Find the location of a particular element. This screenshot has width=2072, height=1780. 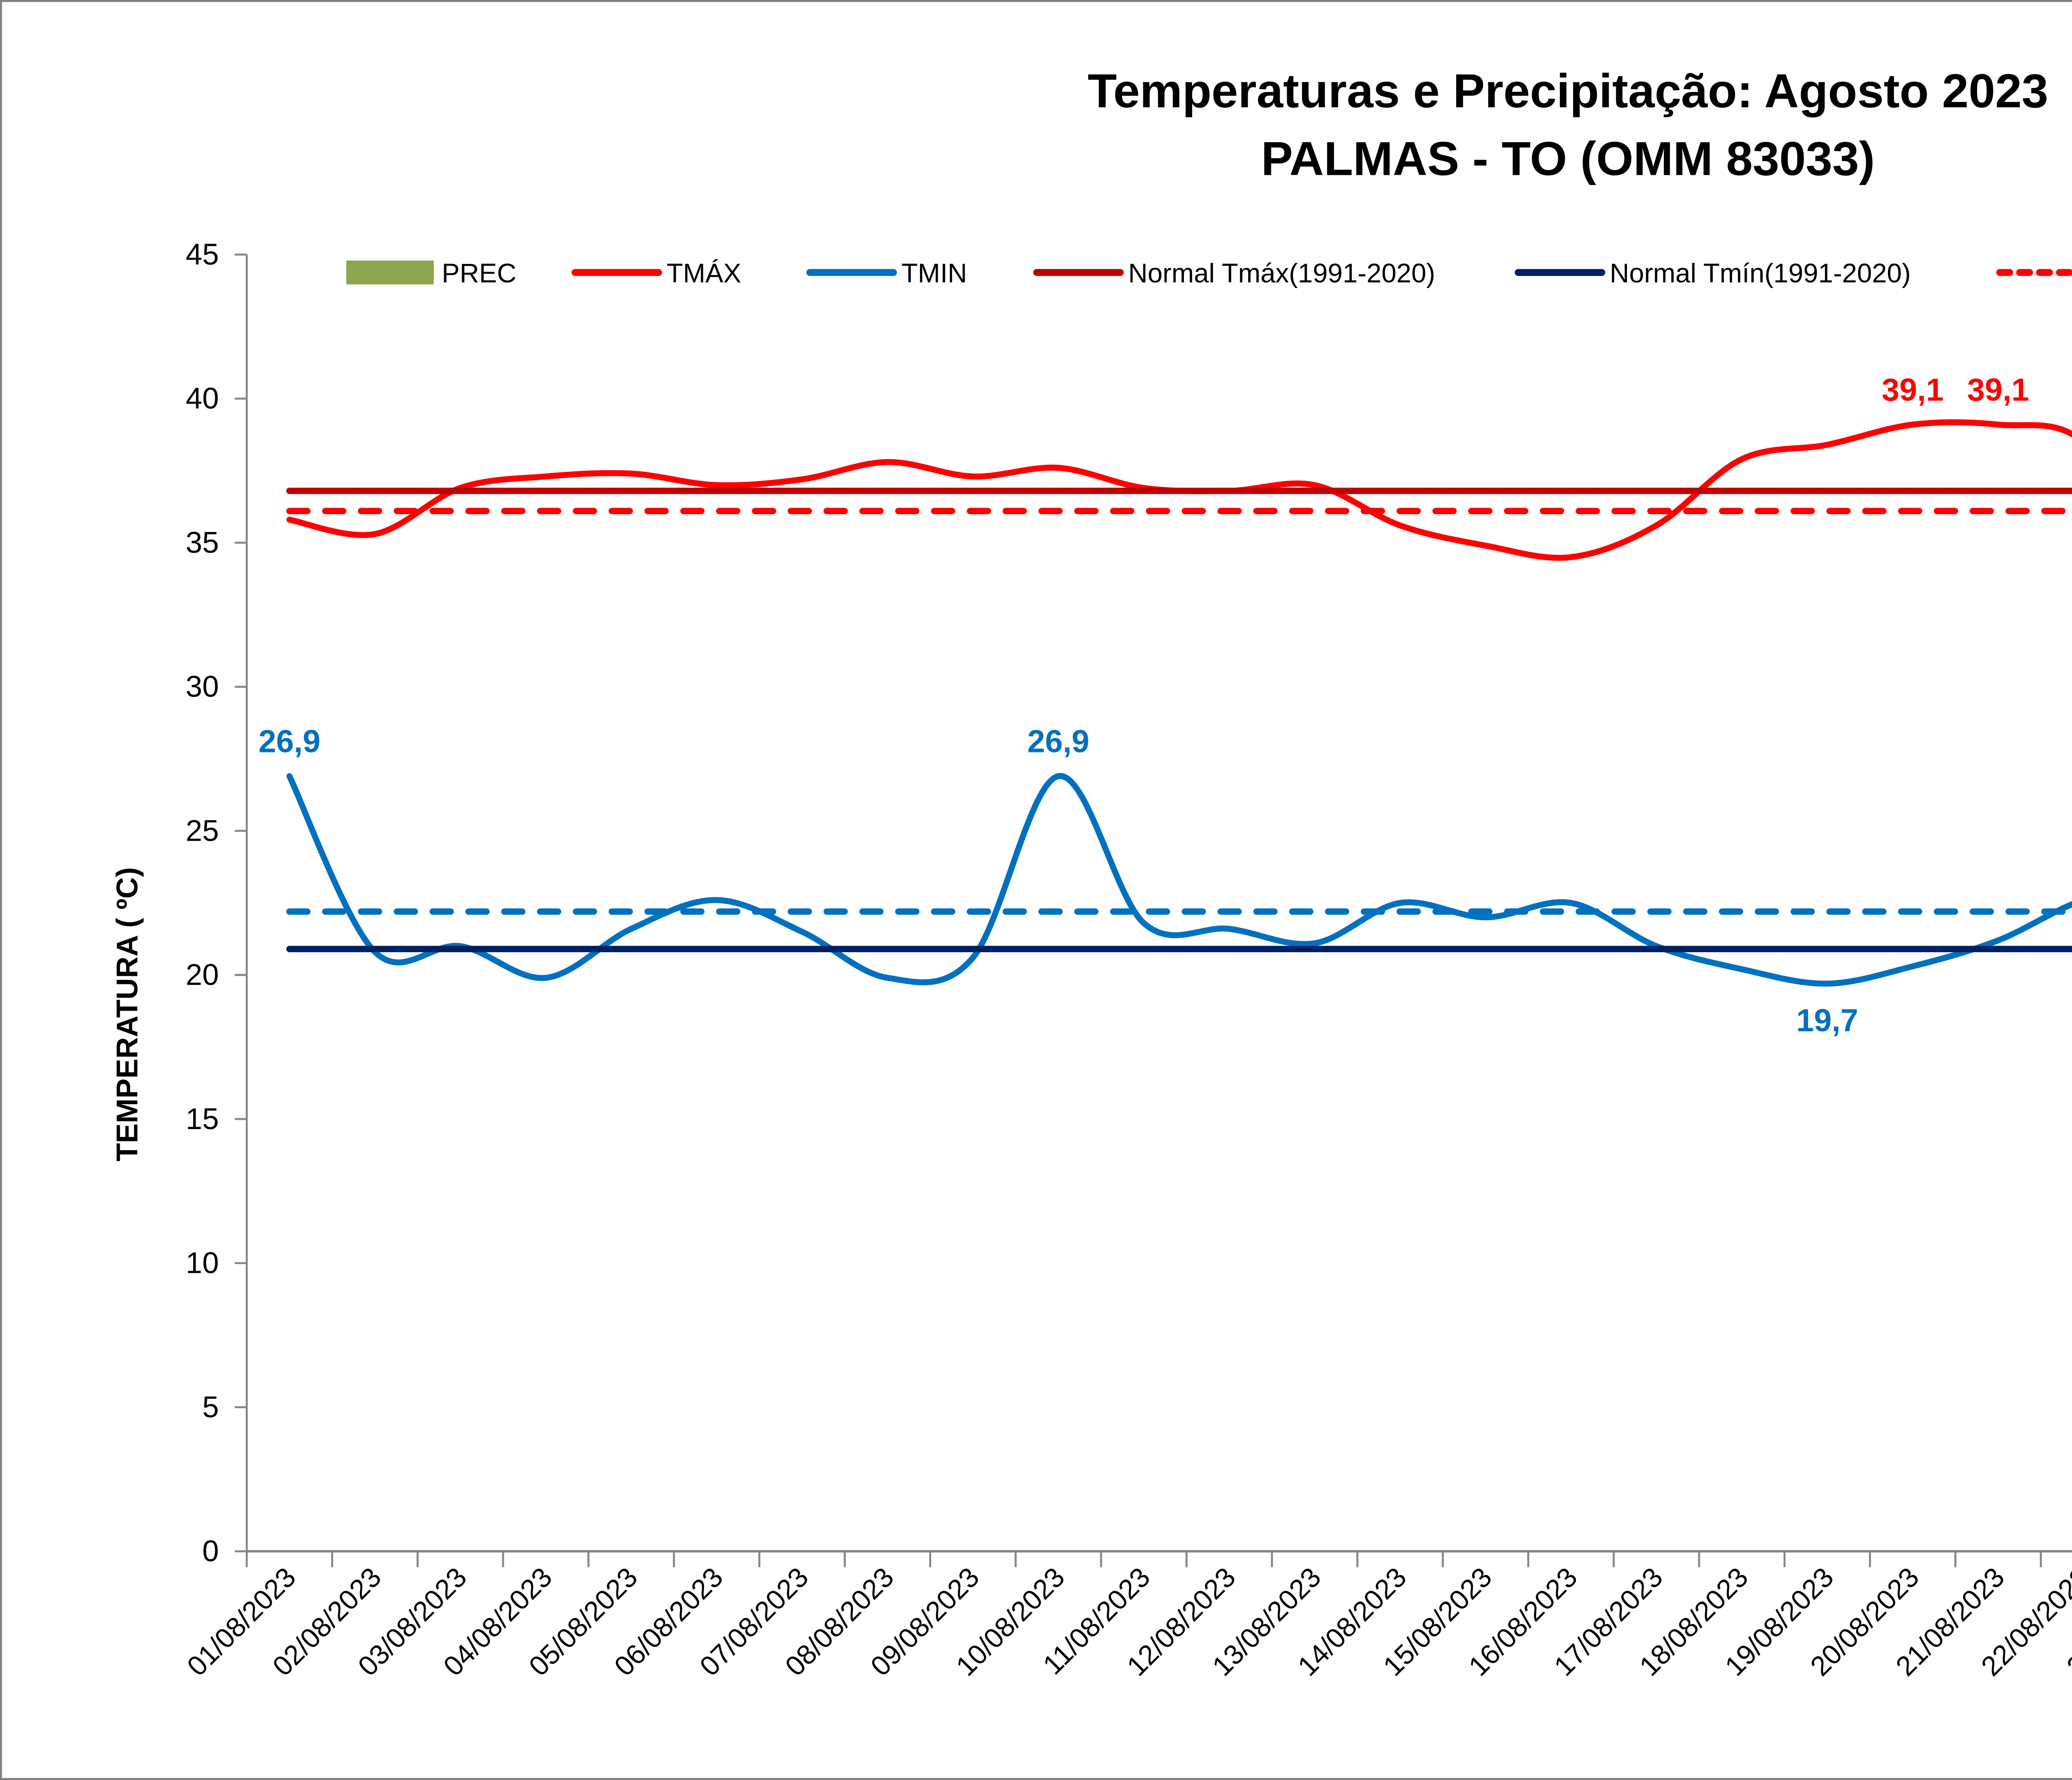

legend-swatch-prec is located at coordinates (390, 272).